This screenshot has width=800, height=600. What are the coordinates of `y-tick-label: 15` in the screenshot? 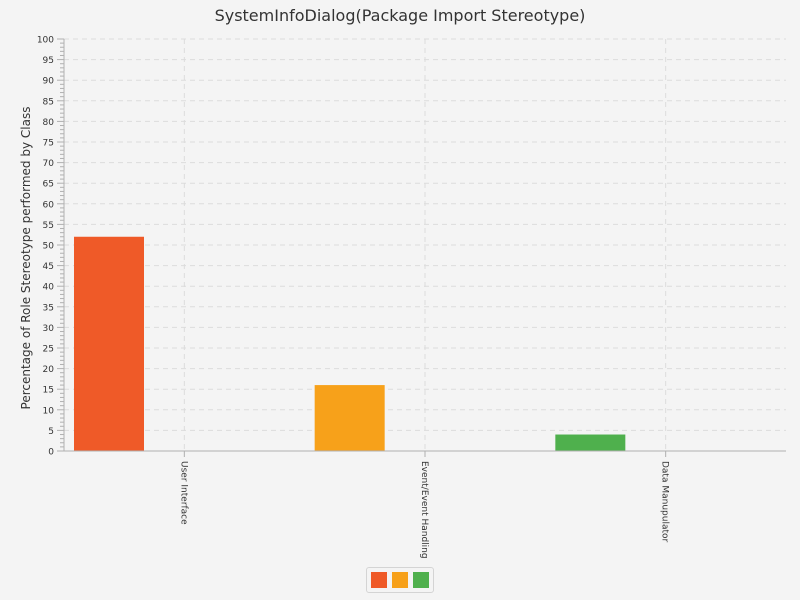 It's located at (48, 391).